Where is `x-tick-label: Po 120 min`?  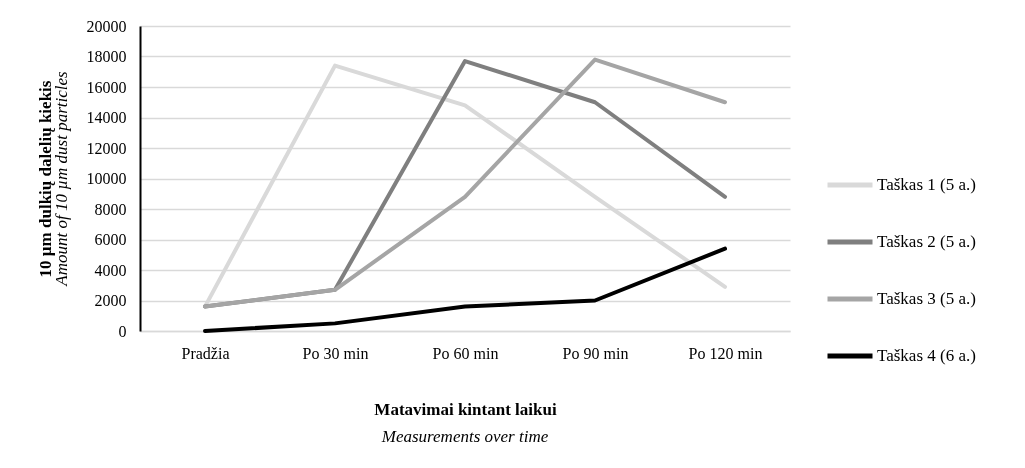
x-tick-label: Po 120 min is located at coordinates (725, 353).